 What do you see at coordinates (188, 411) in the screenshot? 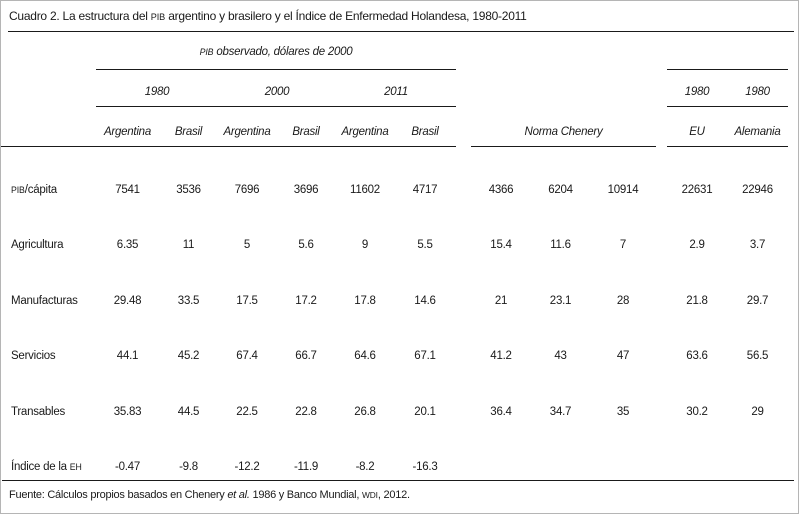
I see `value-cell: 44.5` at bounding box center [188, 411].